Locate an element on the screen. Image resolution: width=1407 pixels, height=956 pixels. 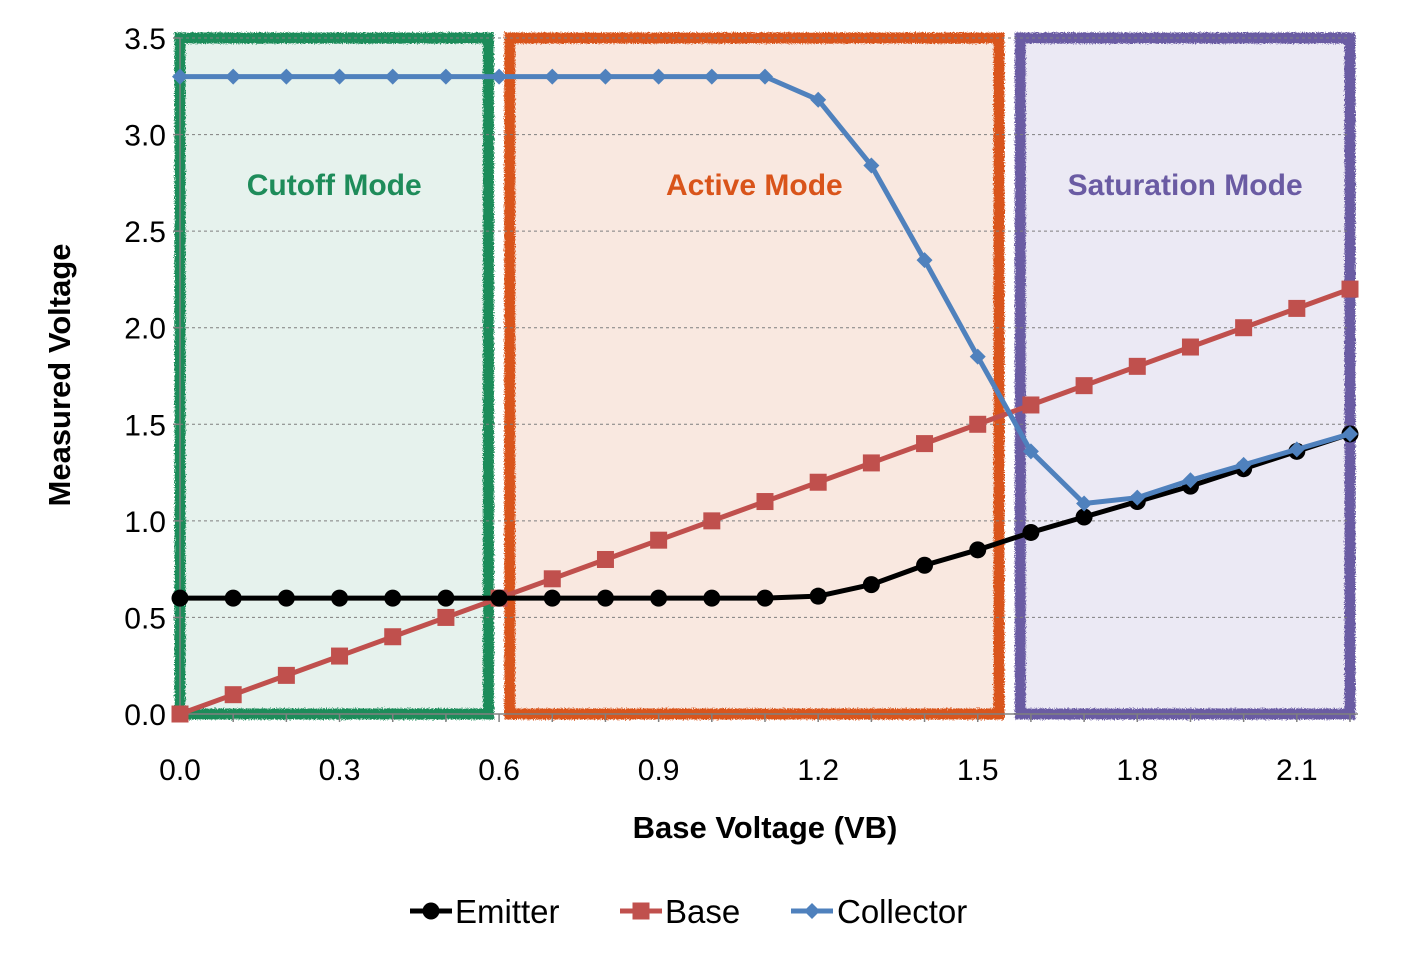
x-tick-label: 0.0 is located at coordinates (180, 770).